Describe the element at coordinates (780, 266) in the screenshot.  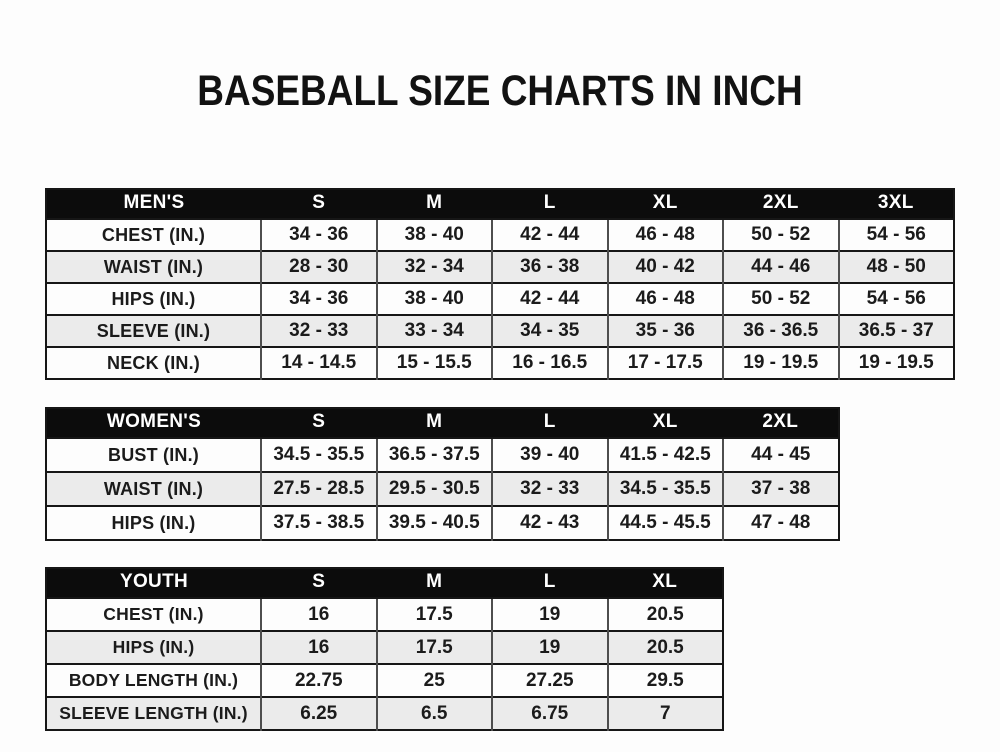
I see `mens-size-value: 44 - 46` at that location.